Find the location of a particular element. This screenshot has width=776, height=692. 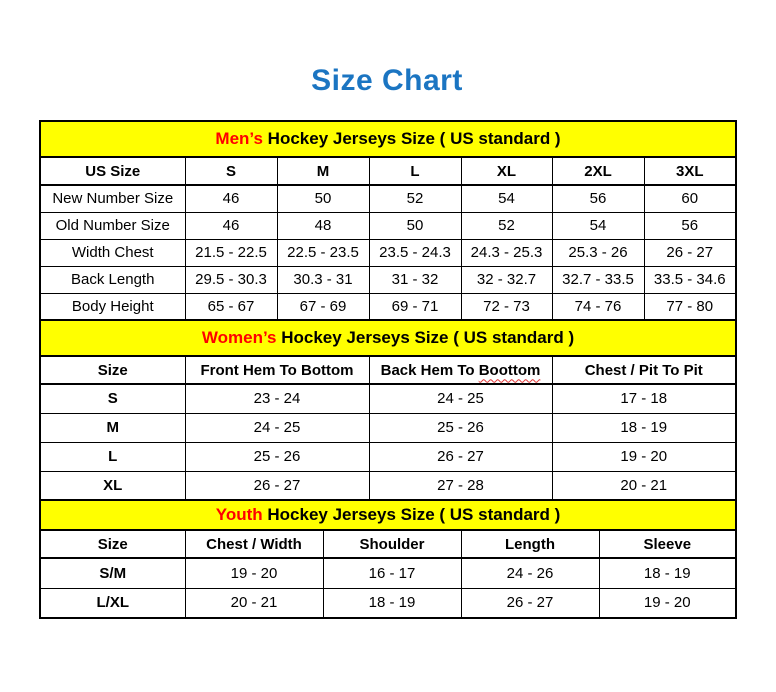

mens-column-header-row: US Size S M L XL 2XL 3XL is located at coordinates (388, 171).